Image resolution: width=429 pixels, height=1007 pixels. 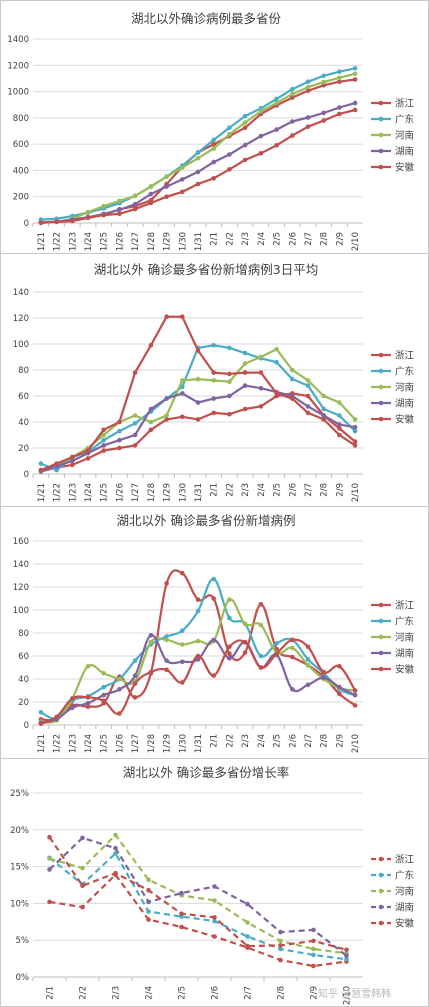 What do you see at coordinates (23, 703) in the screenshot?
I see `y-tick-label: 20` at bounding box center [23, 703].